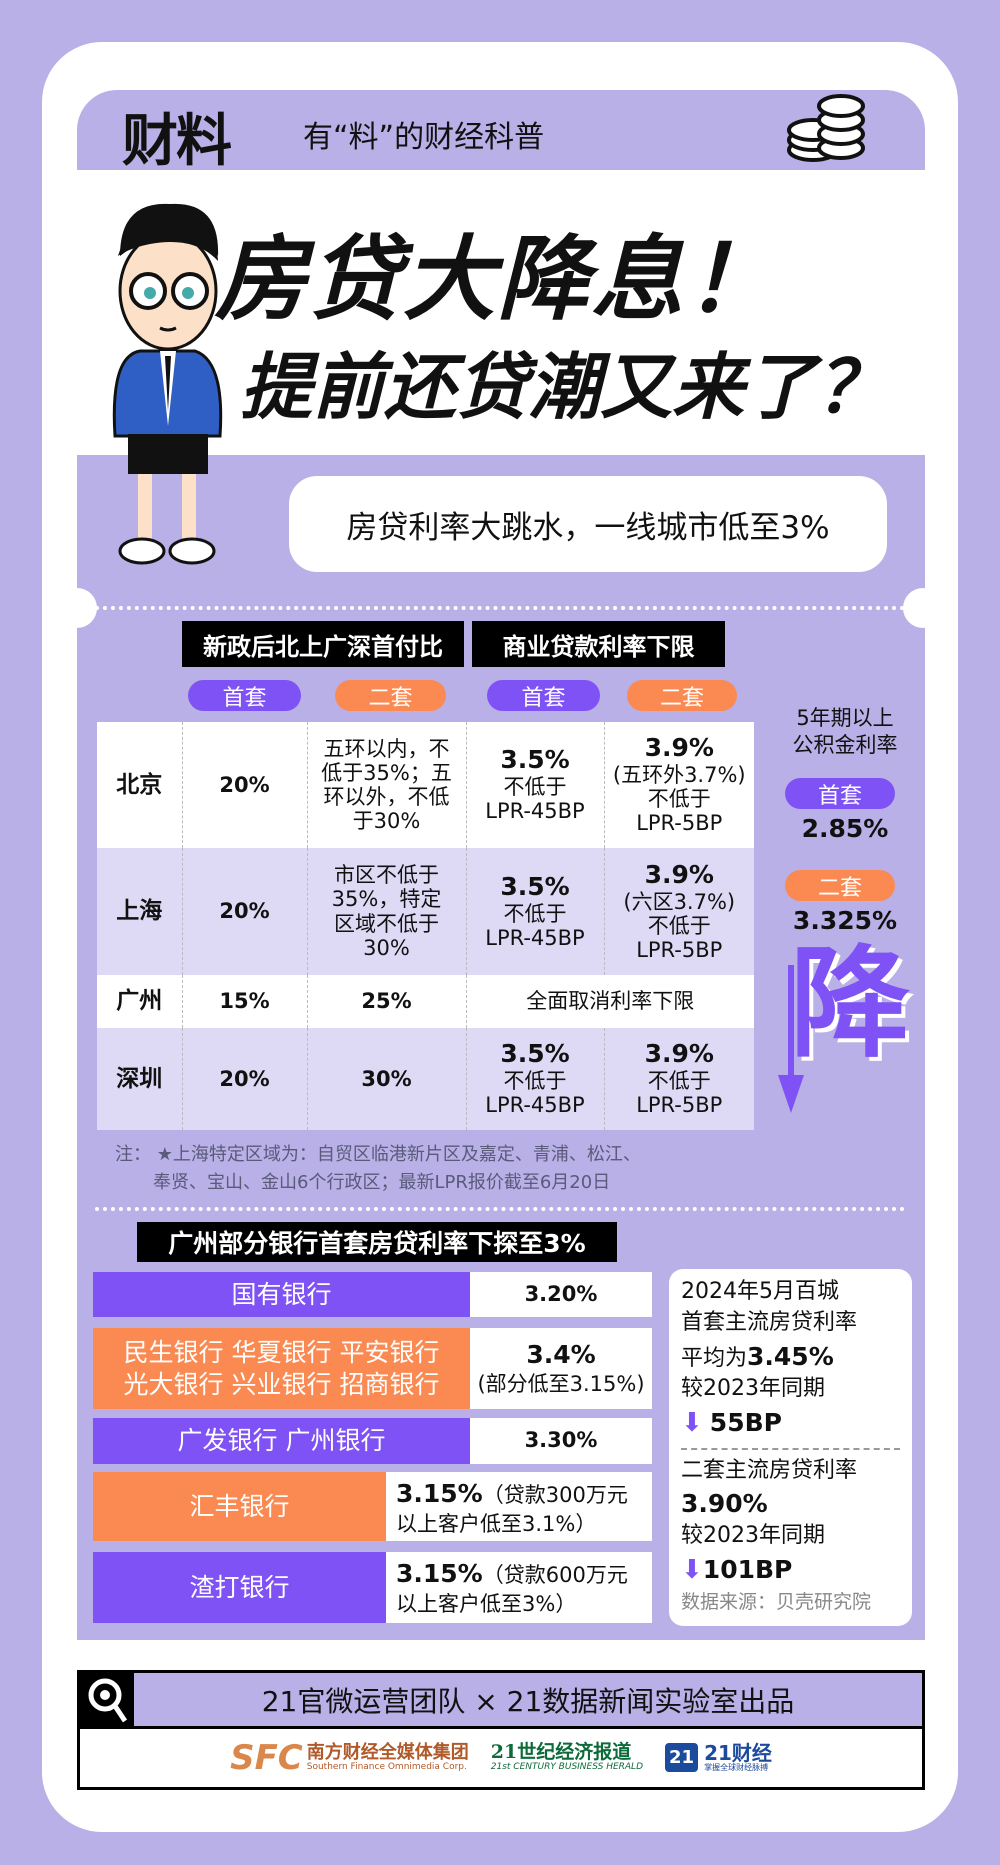 The width and height of the screenshot is (1000, 1865). I want to click on brand-logo: 财料, so click(177, 141).